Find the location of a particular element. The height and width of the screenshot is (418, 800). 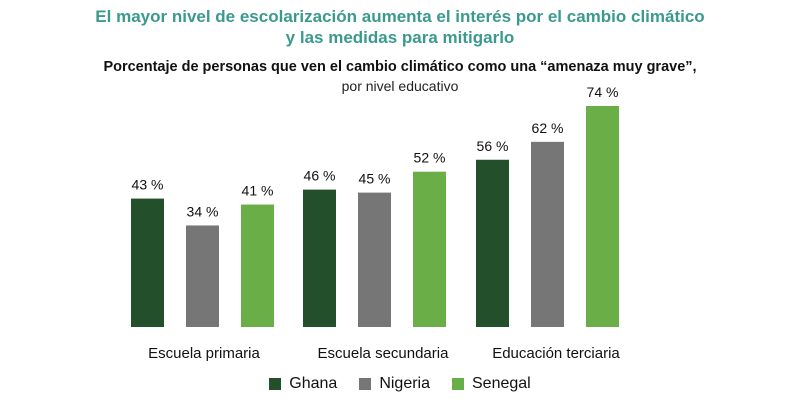

legend-label-ghana: Ghana is located at coordinates (313, 383).